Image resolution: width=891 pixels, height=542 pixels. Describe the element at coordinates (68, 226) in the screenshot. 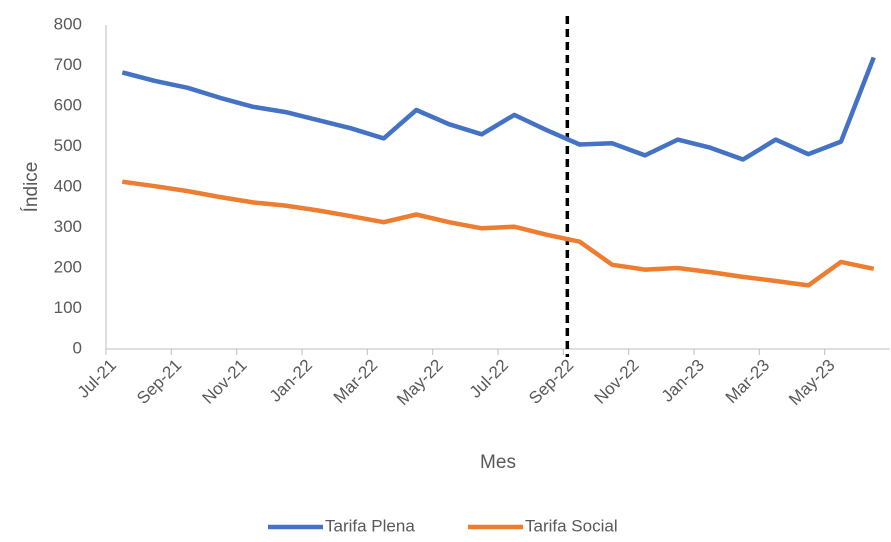

I see `y-tick-label: 300` at that location.